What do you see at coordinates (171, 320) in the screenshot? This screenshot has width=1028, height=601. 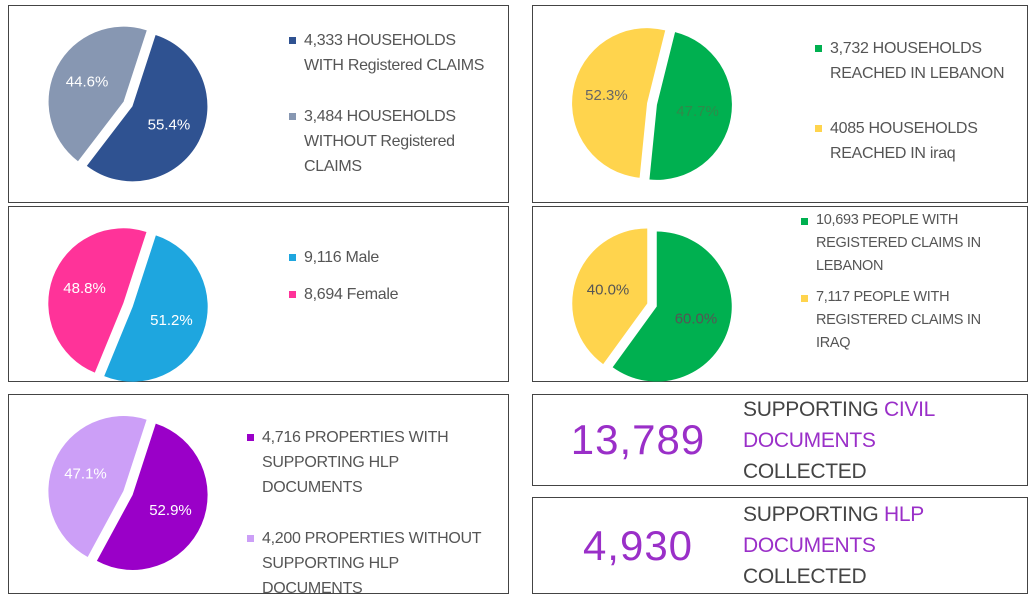 I see `slice-label: 51.2%` at bounding box center [171, 320].